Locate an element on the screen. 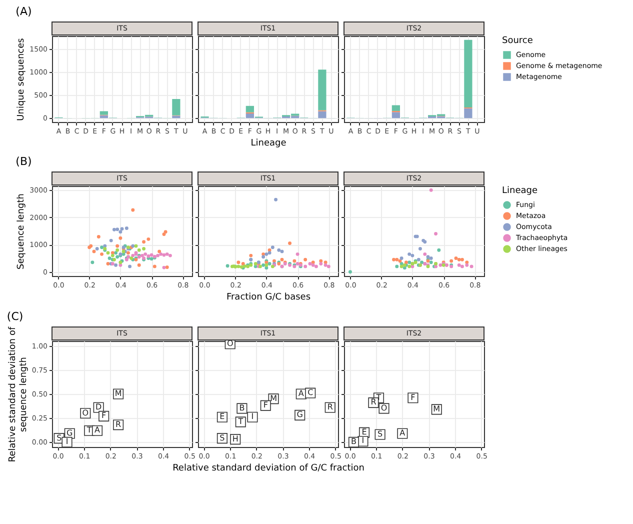  y-axis-title: Sequence length is located at coordinates (21, 232).